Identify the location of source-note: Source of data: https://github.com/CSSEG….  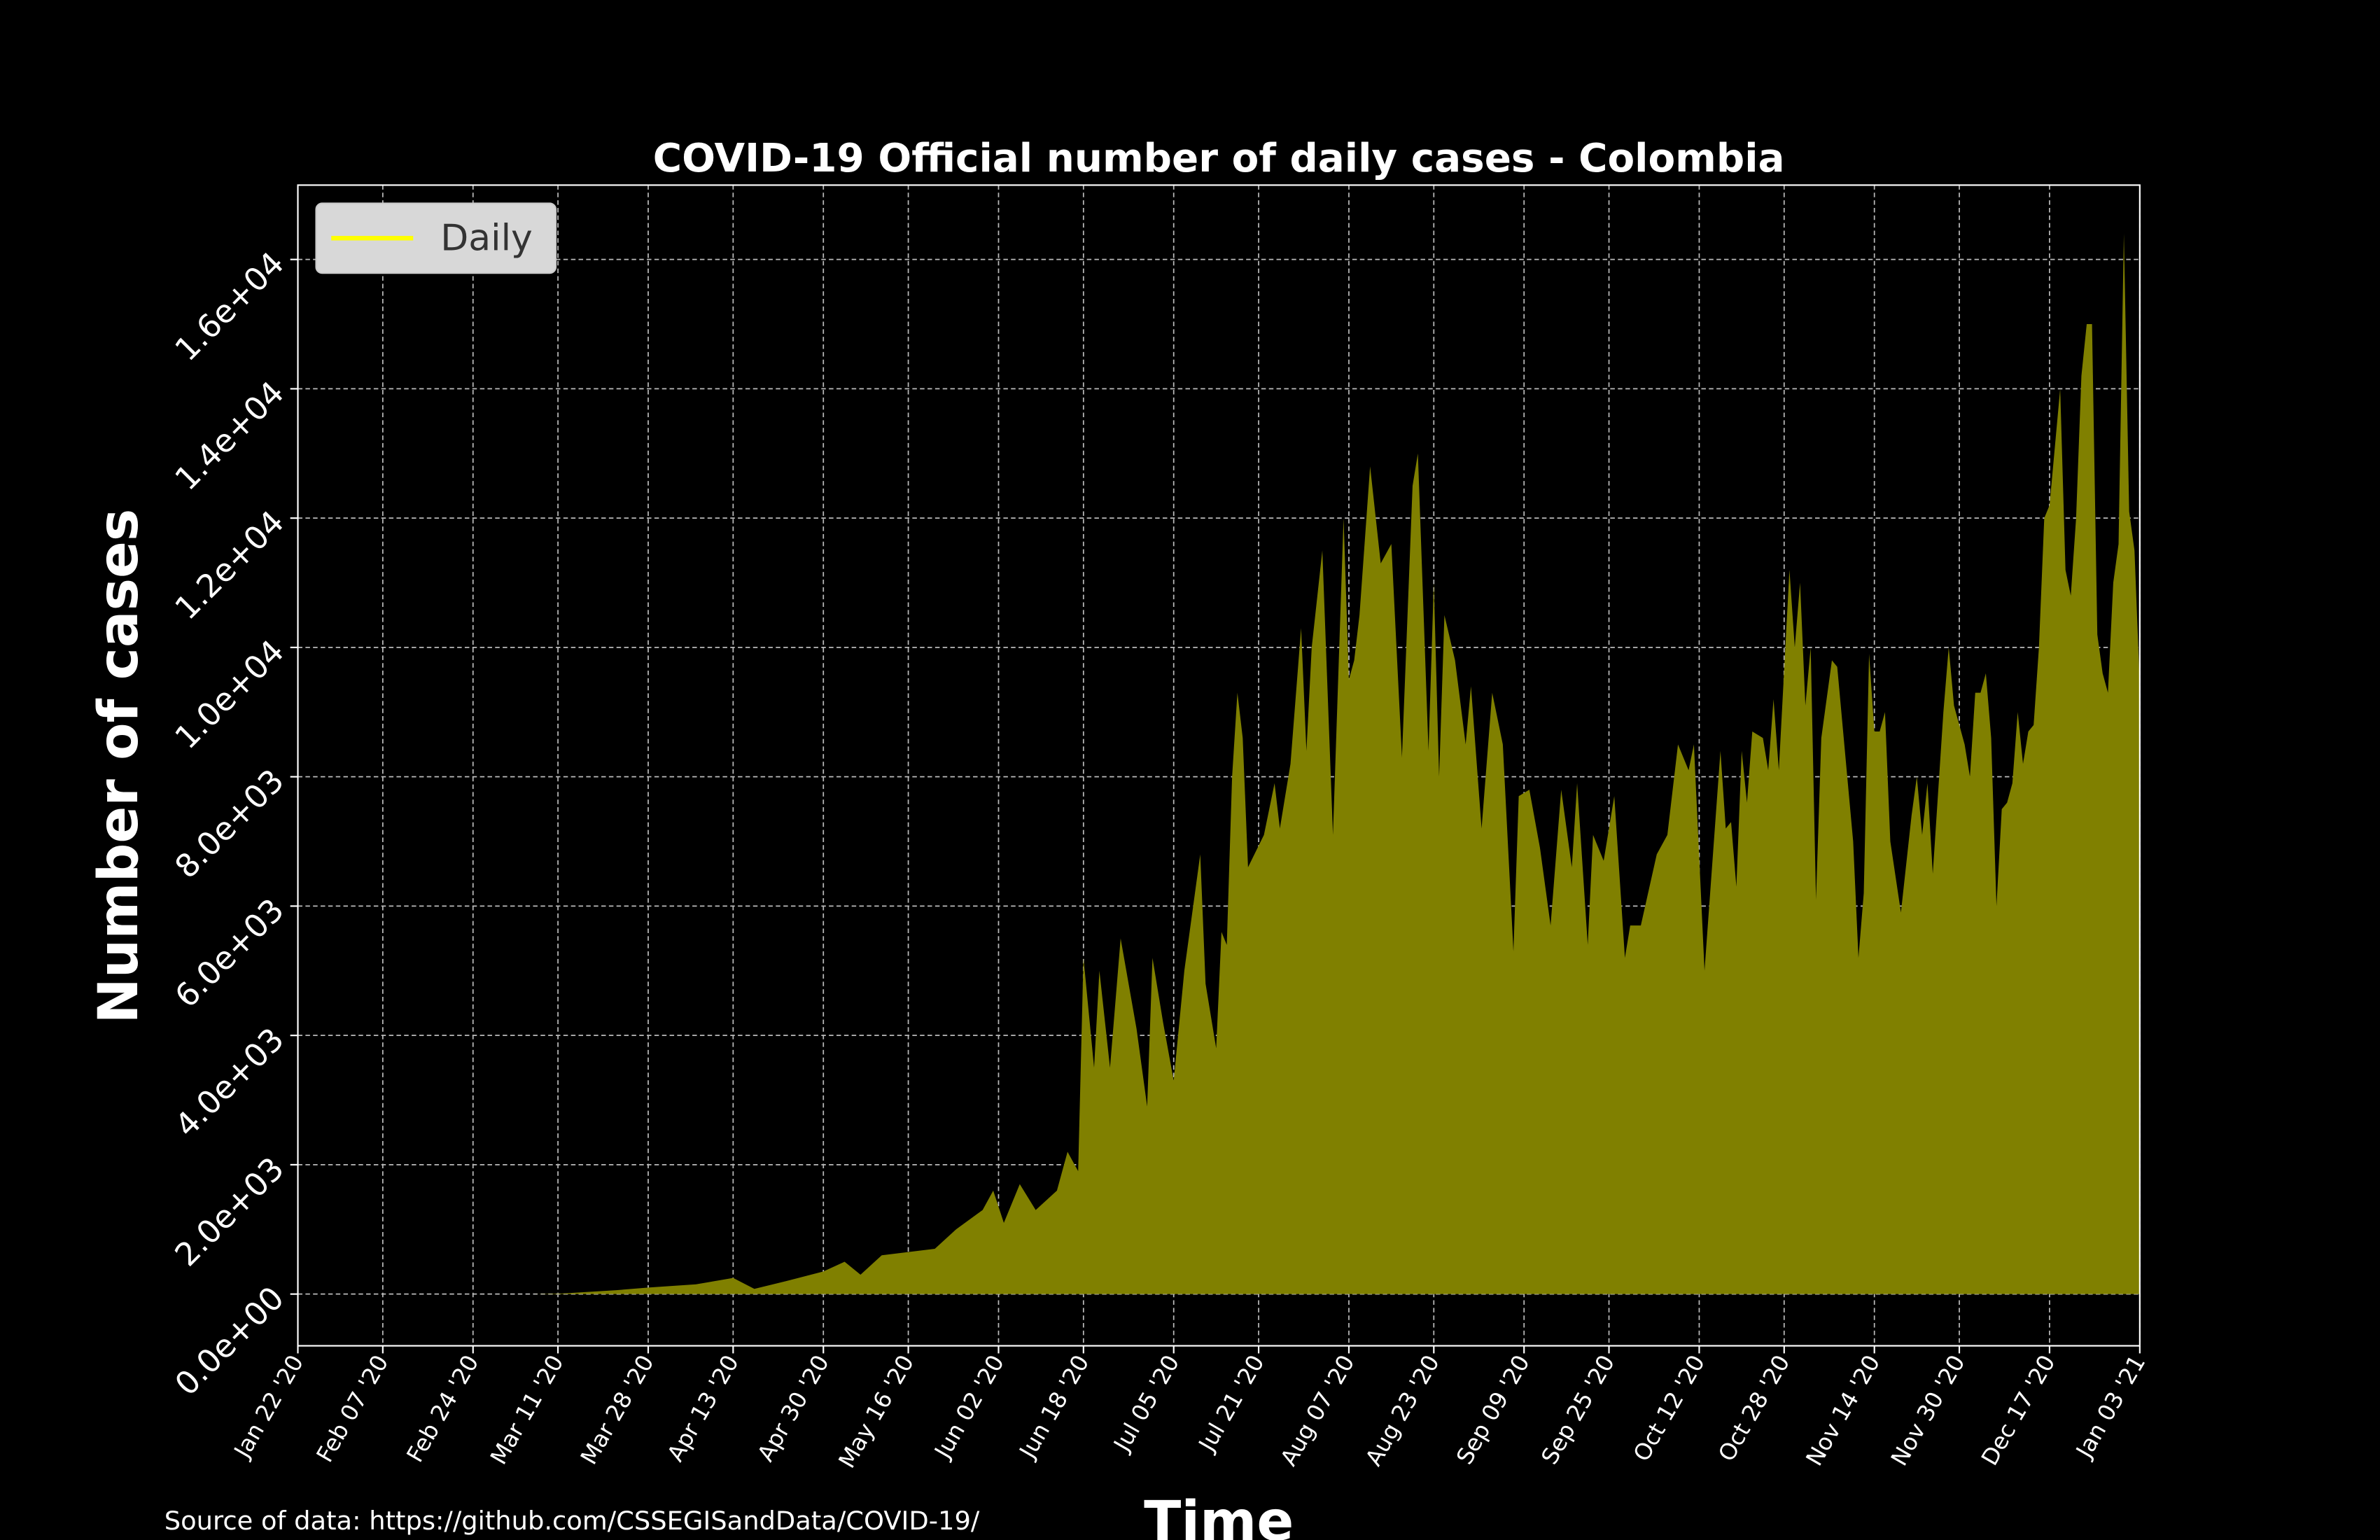
(572, 1521).